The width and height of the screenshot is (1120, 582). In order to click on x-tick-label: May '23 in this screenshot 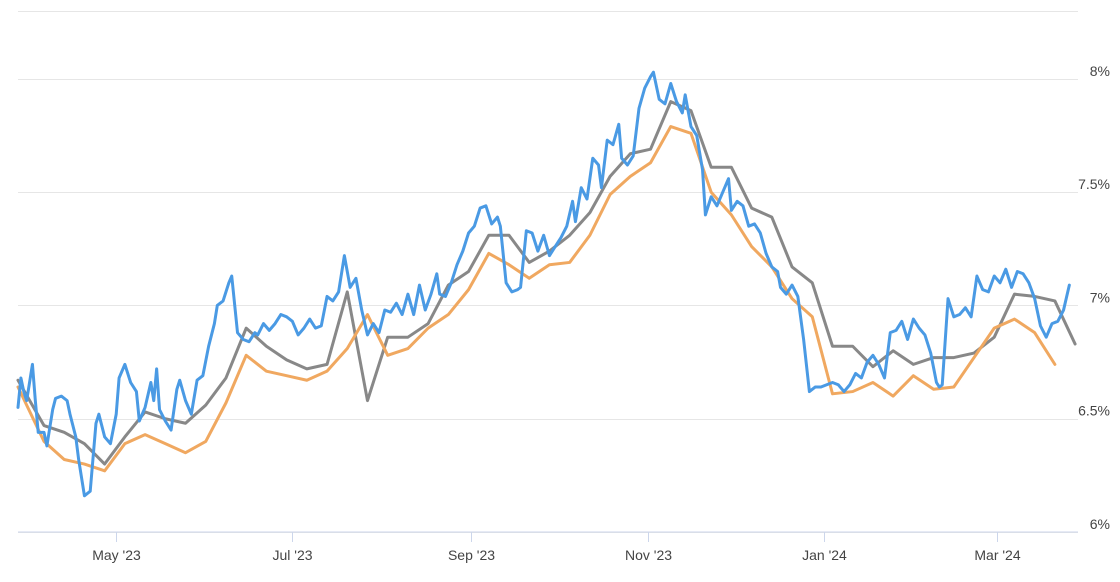, I will do `click(116, 555)`.